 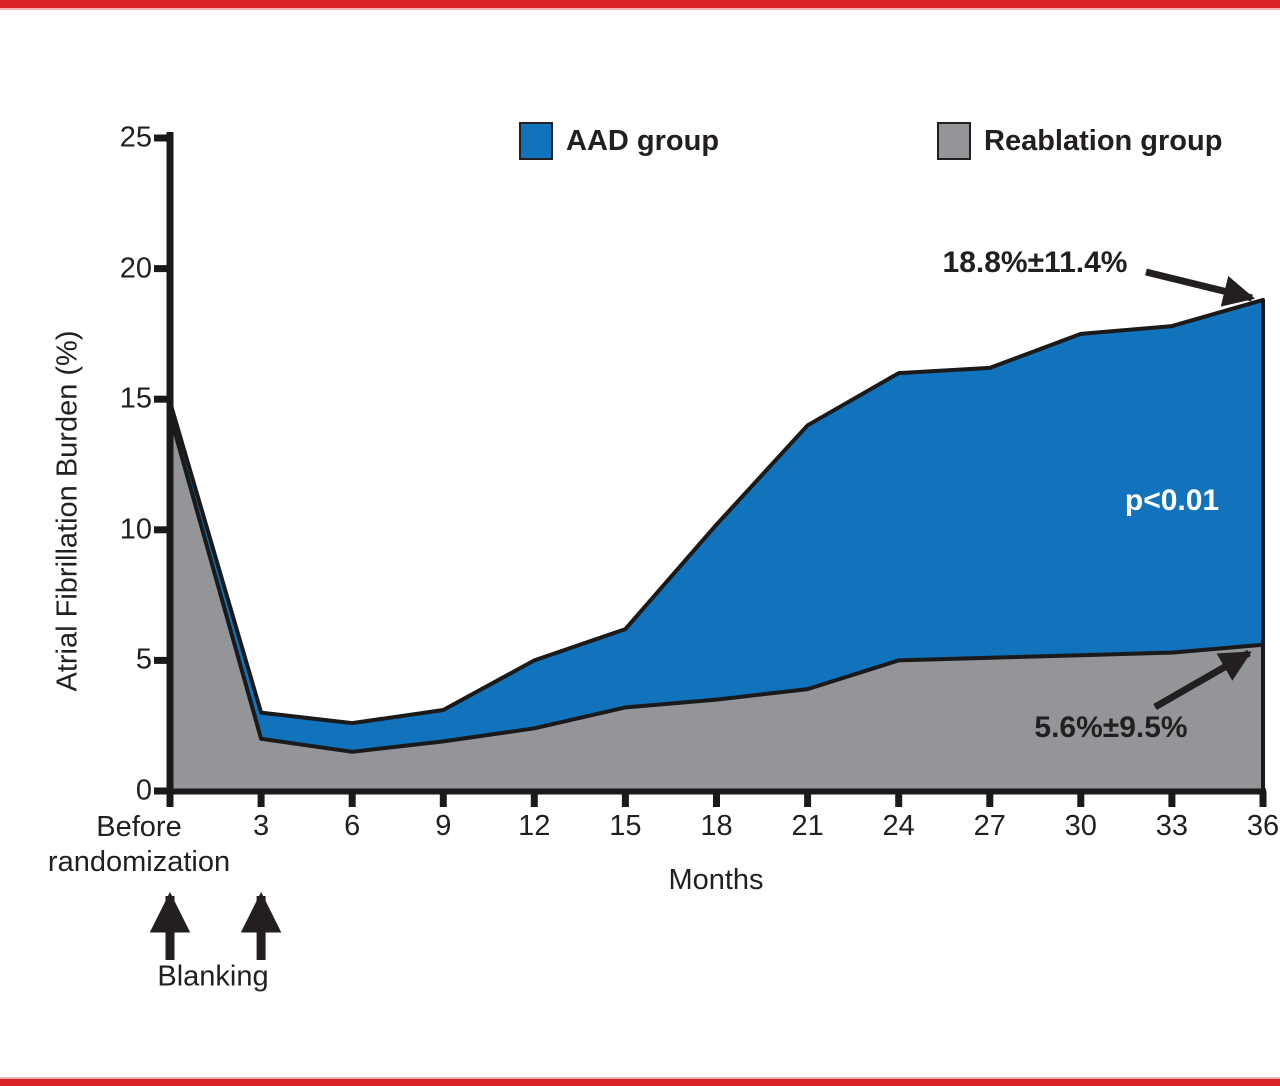 What do you see at coordinates (1172, 500) in the screenshot?
I see `annotation-p-value: p<0.01` at bounding box center [1172, 500].